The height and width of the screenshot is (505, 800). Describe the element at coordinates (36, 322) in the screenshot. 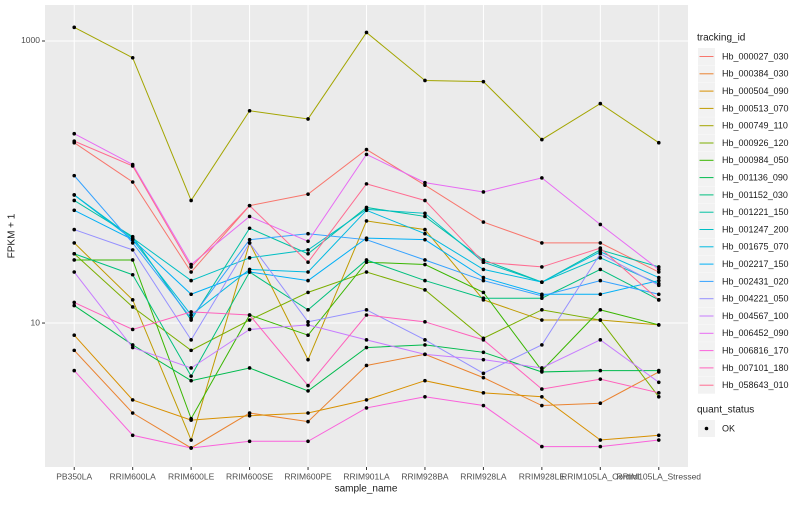

I see `y-tick-label: 10` at that location.